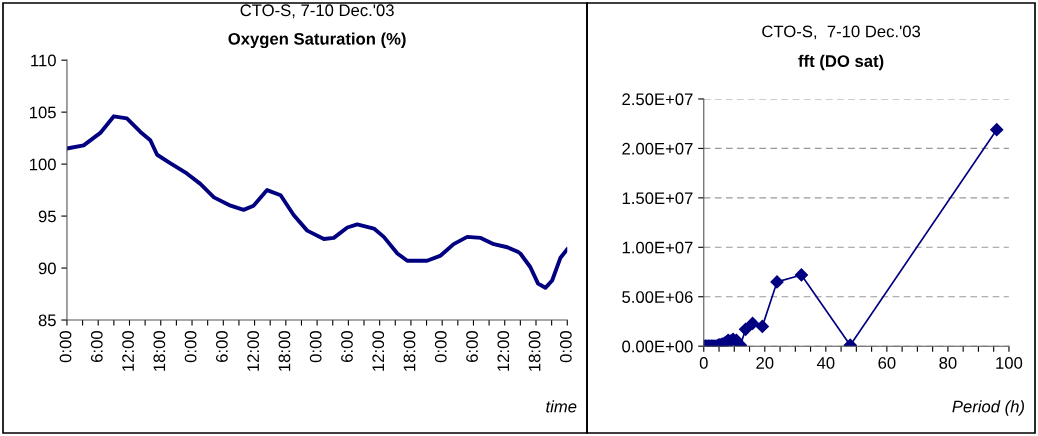  What do you see at coordinates (703, 363) in the screenshot?
I see `x-tick-label: 0` at bounding box center [703, 363].